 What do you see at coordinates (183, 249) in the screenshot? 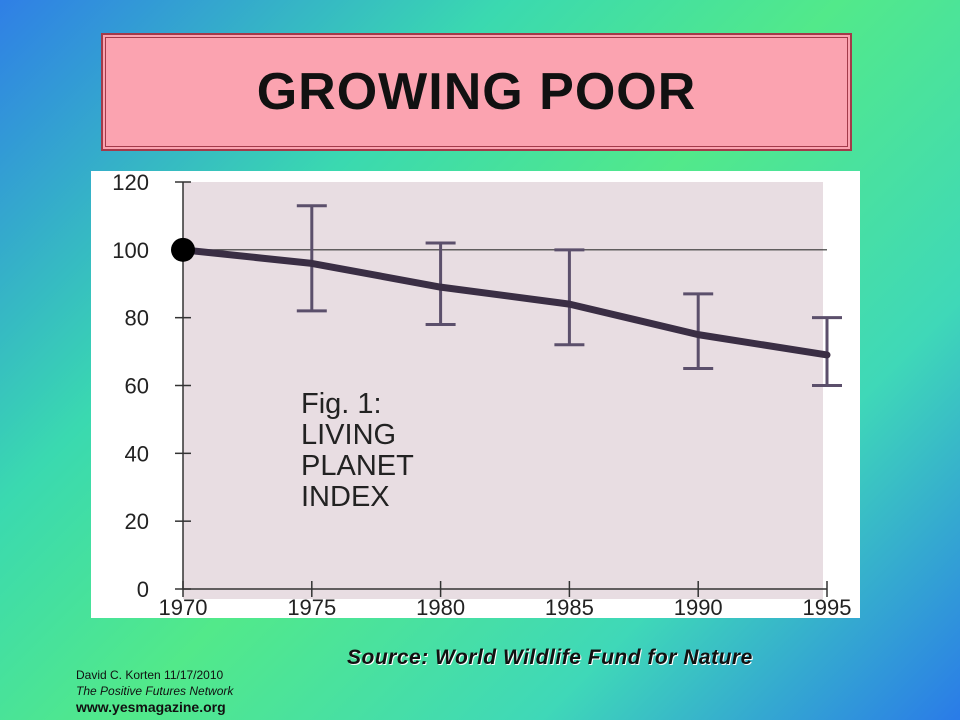
I see `start-marker` at bounding box center [183, 249].